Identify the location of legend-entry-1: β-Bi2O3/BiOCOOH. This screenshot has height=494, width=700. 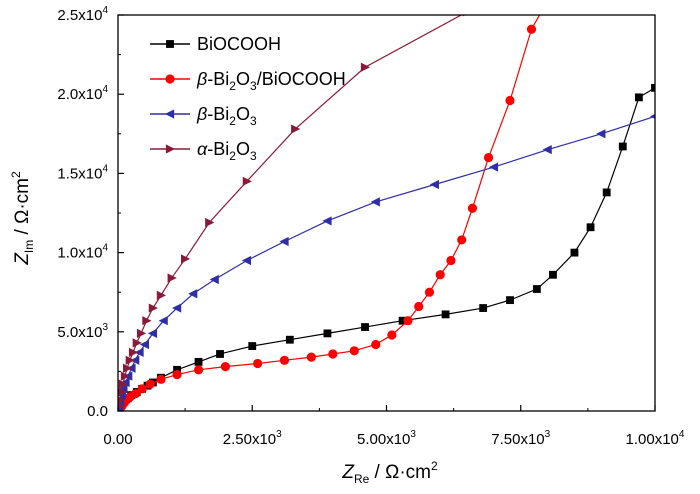
(248, 81).